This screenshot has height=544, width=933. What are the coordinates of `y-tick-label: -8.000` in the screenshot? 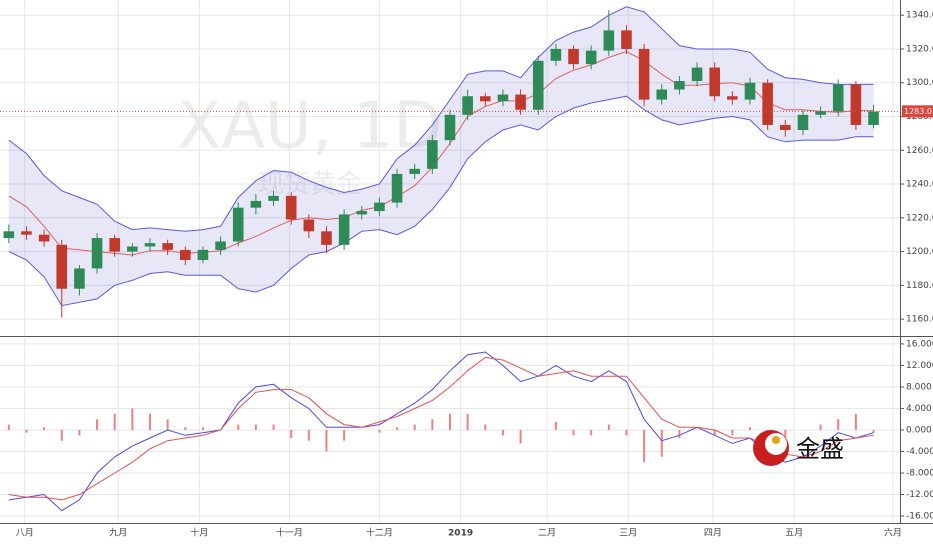 It's located at (919, 473).